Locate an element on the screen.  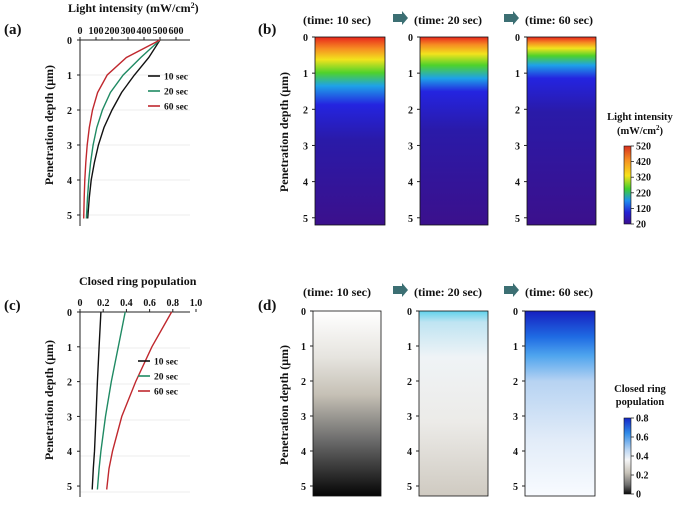
panel-b-colorbar-title-1: Light intensity is located at coordinates (640, 117).